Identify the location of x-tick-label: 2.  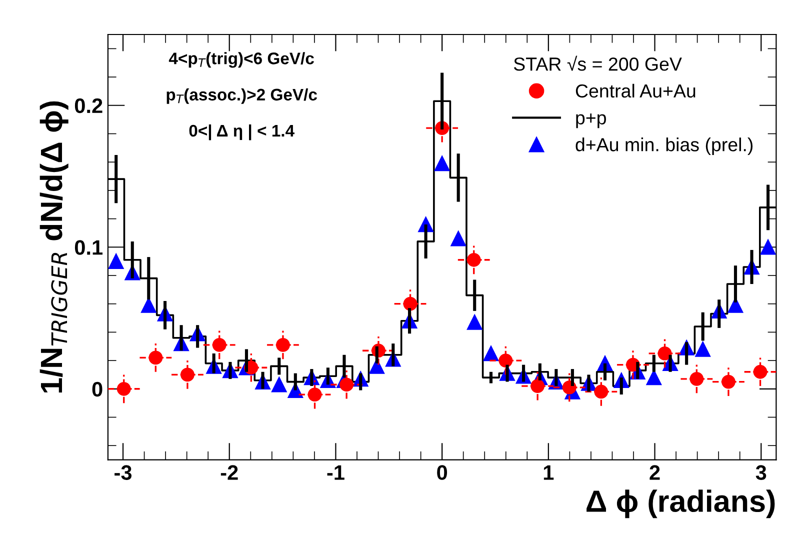
(655, 472).